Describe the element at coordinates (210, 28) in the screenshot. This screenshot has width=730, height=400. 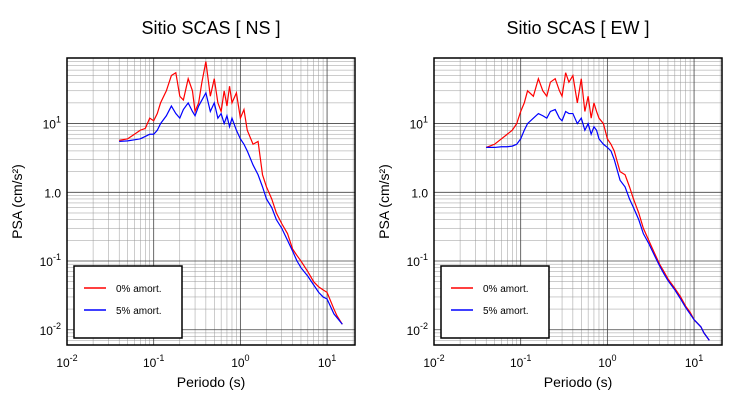
I see `chart-title: Sitio SCAS [ NS ]` at that location.